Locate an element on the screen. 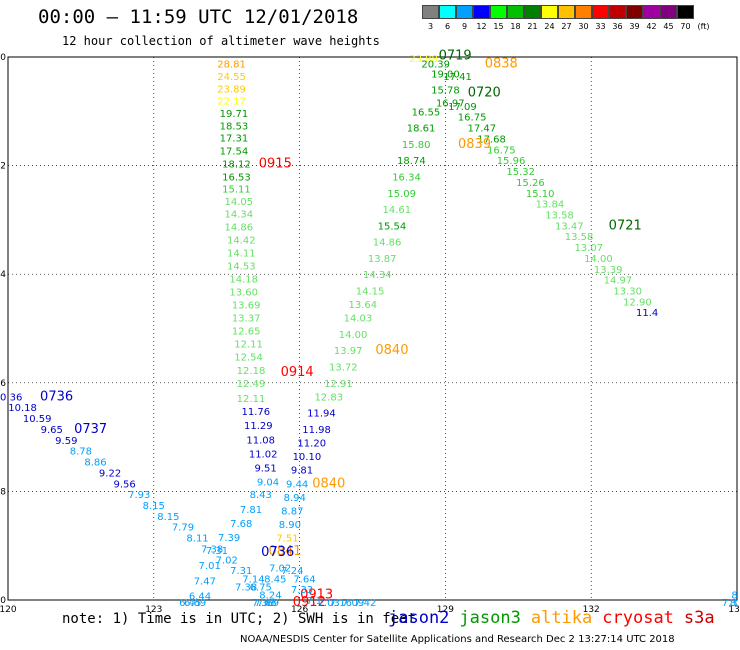 The image size is (740, 650). wave-height-point: 8.87 is located at coordinates (292, 511).